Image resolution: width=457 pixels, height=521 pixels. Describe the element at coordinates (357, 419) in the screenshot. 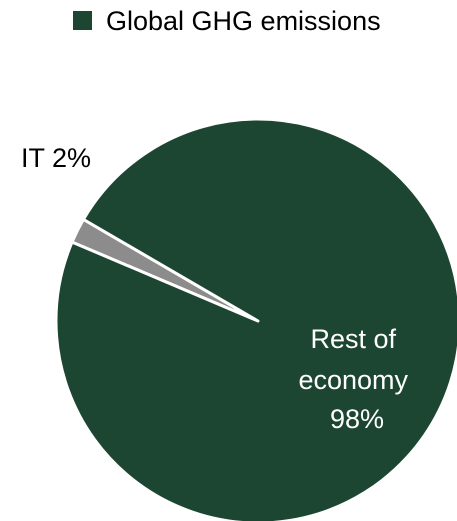

I see `slice-label-rest-percent: 98%` at that location.